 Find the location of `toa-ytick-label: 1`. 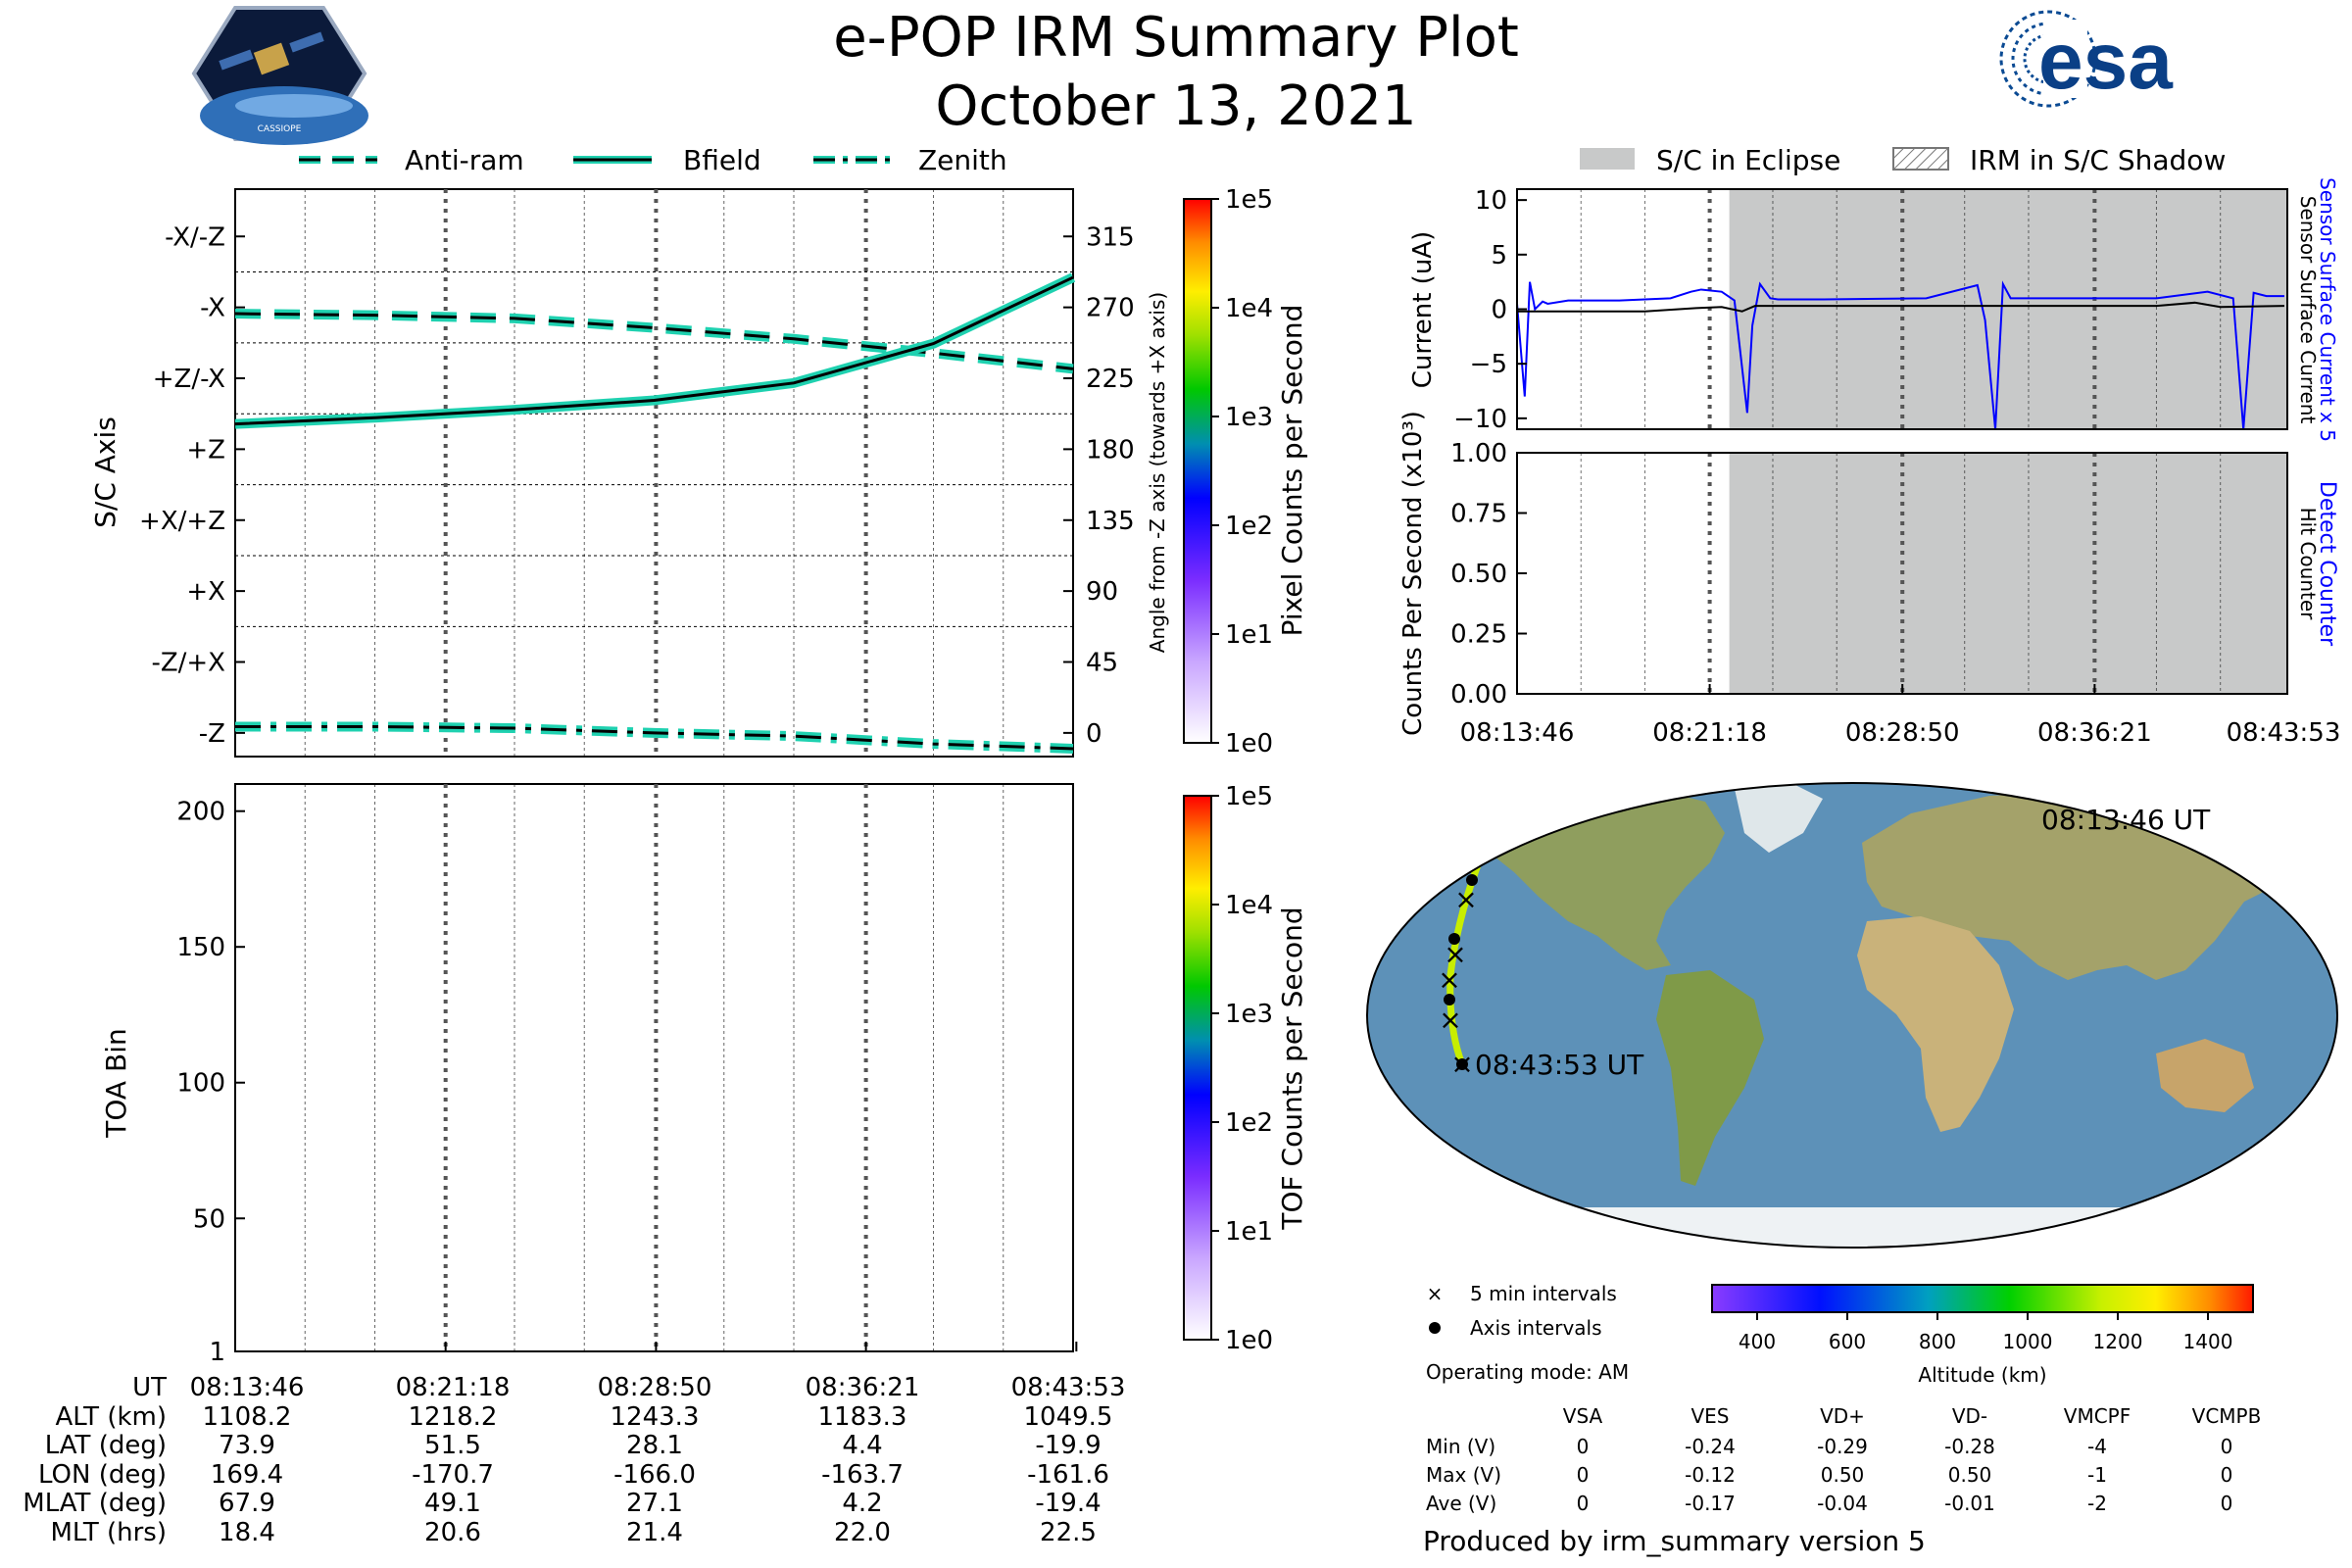

toa-ytick-label: 1 is located at coordinates (217, 1352).